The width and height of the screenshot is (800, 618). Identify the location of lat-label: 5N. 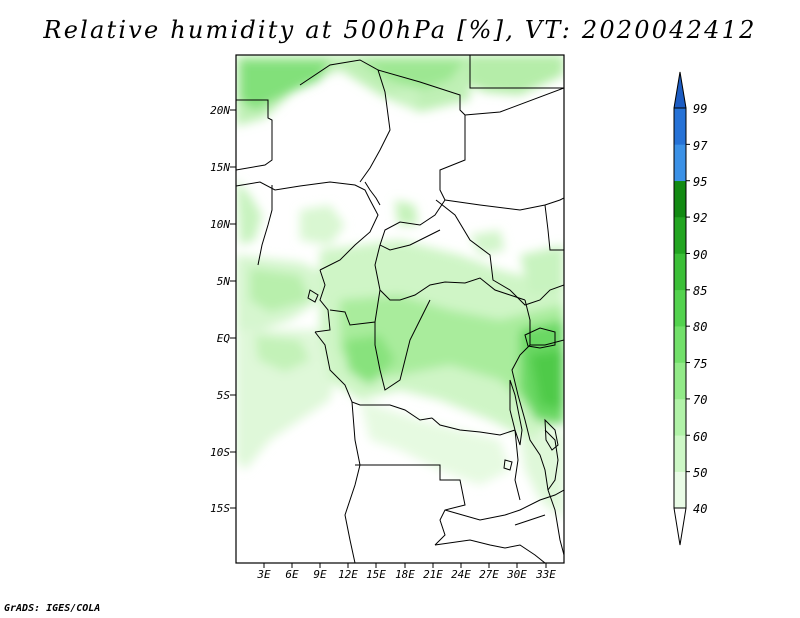
(224, 281).